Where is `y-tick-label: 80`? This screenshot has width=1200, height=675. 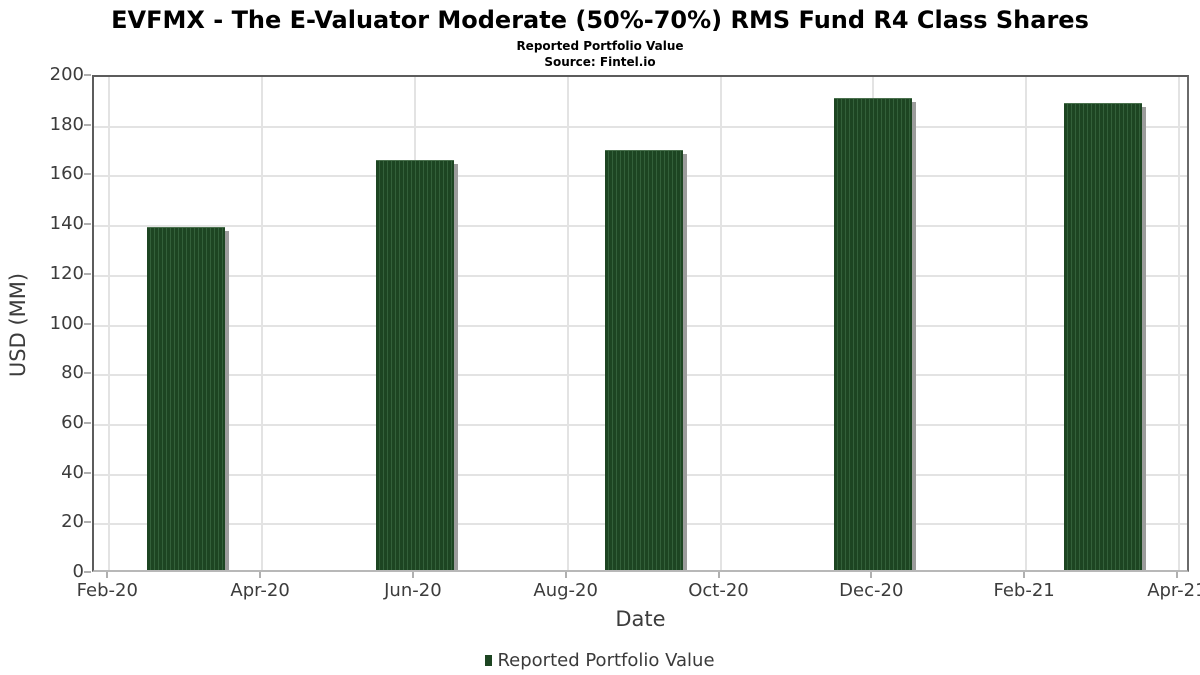 y-tick-label: 80 is located at coordinates (72, 373).